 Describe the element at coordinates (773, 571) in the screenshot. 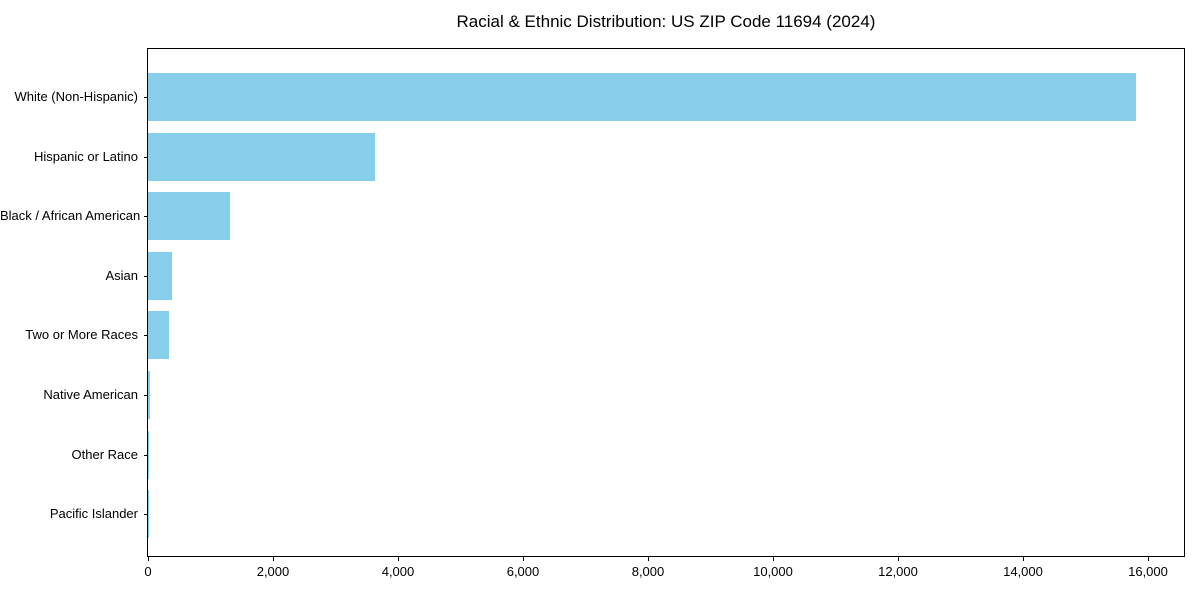

I see `x-tick-label: 10,000` at that location.